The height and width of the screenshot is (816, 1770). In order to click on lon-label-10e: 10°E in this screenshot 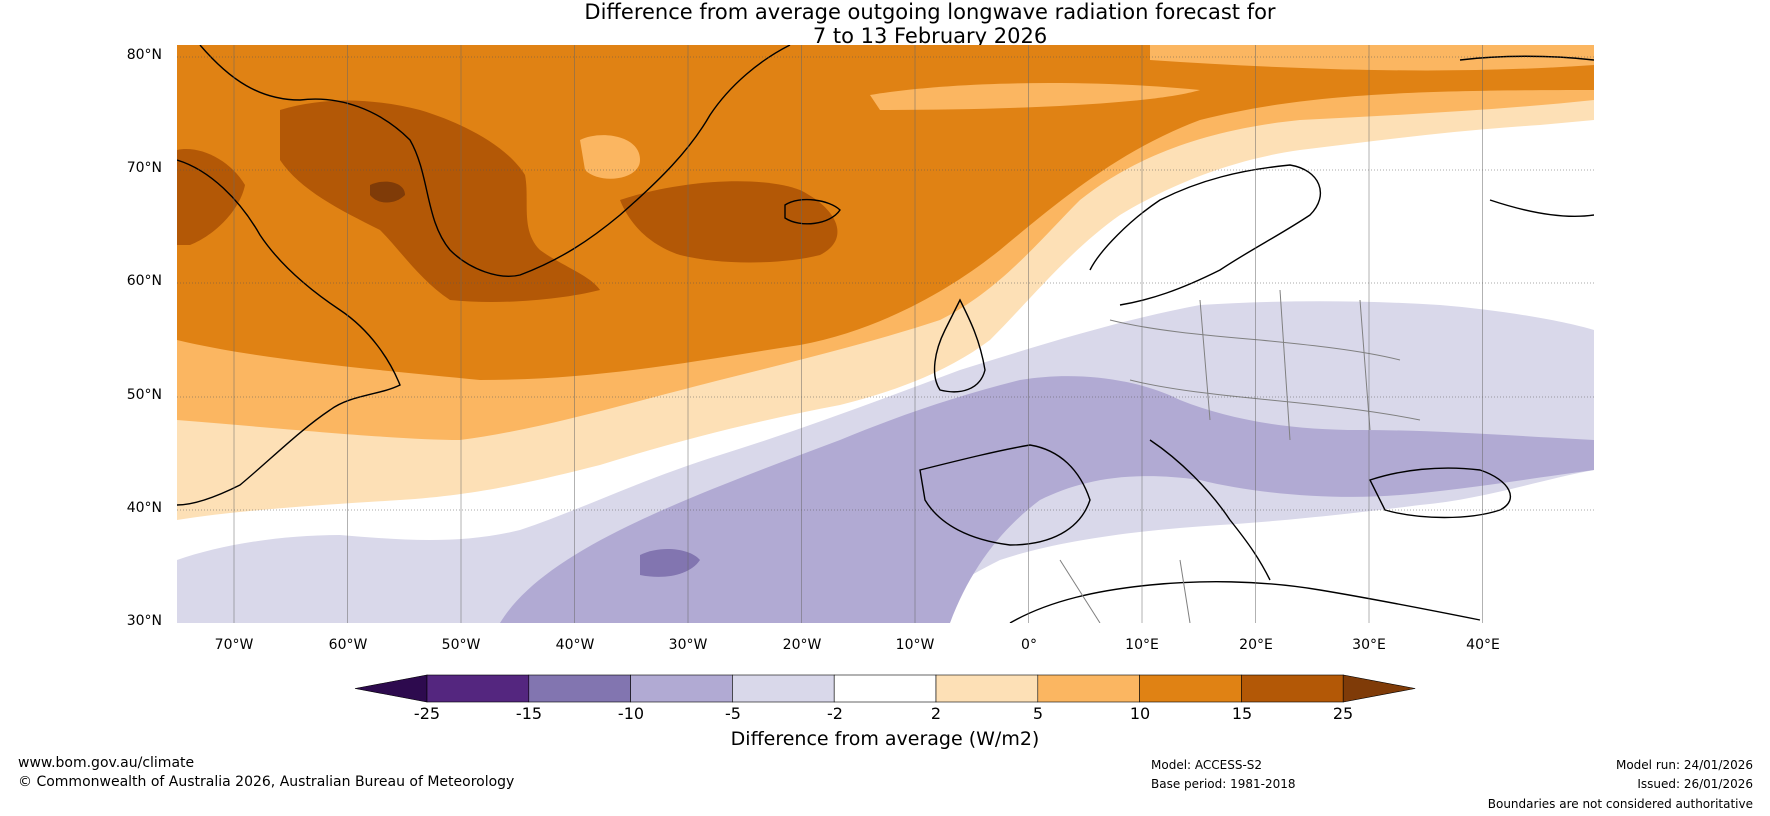, I will do `click(1142, 645)`.